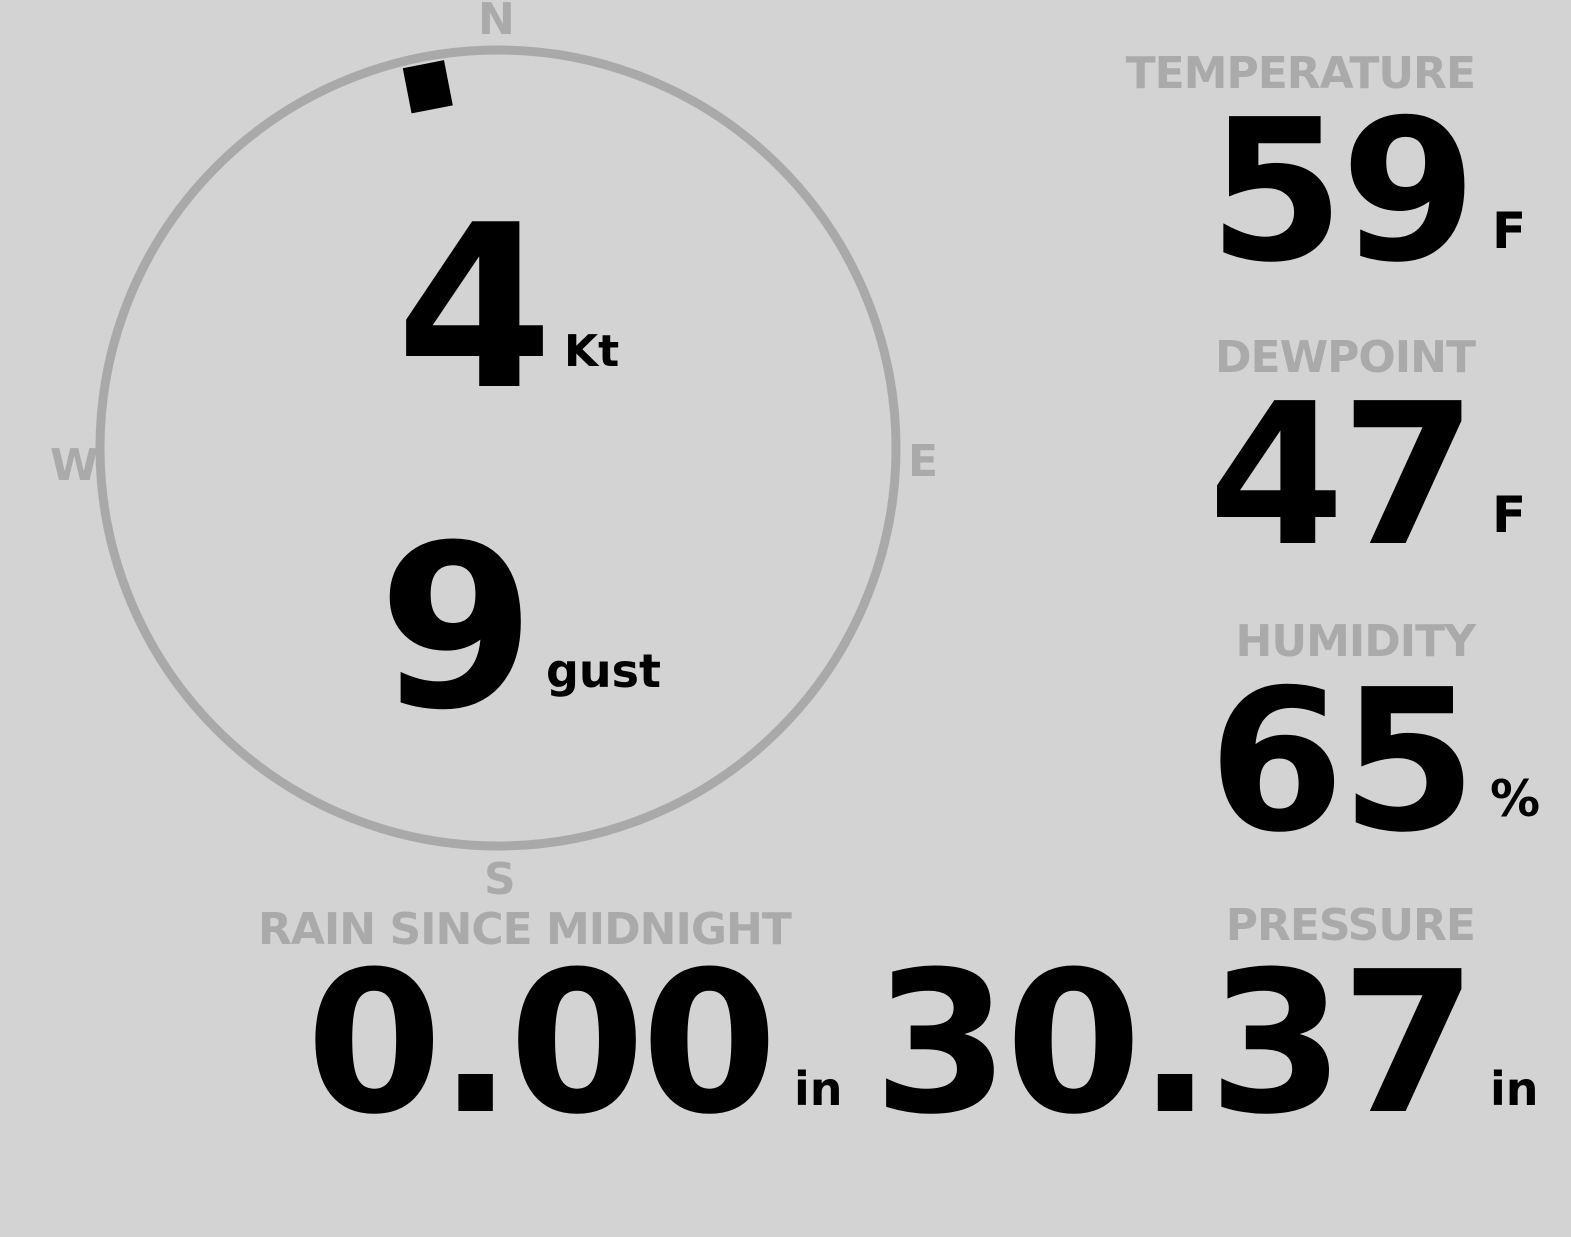 Image resolution: width=1571 pixels, height=1237 pixels. What do you see at coordinates (496, 22) in the screenshot?
I see `compass-north-label: N` at bounding box center [496, 22].